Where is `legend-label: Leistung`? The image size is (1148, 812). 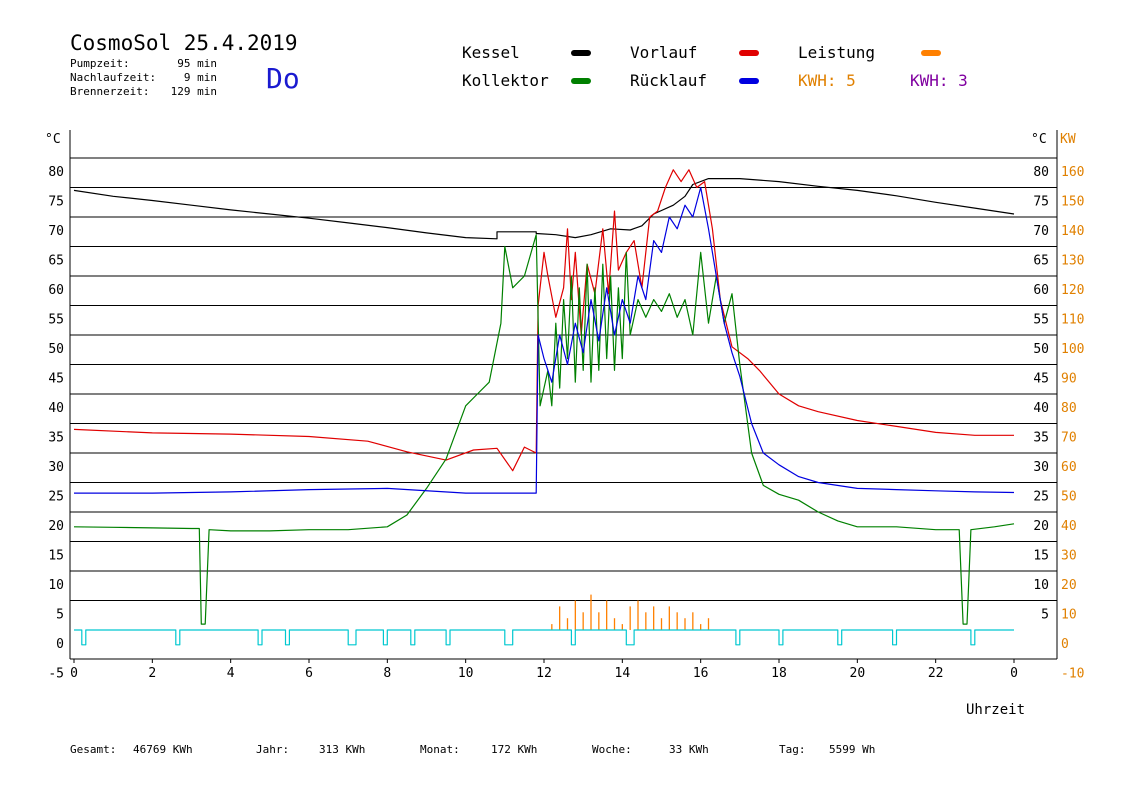
legend-label: Leistung is located at coordinates (836, 52).